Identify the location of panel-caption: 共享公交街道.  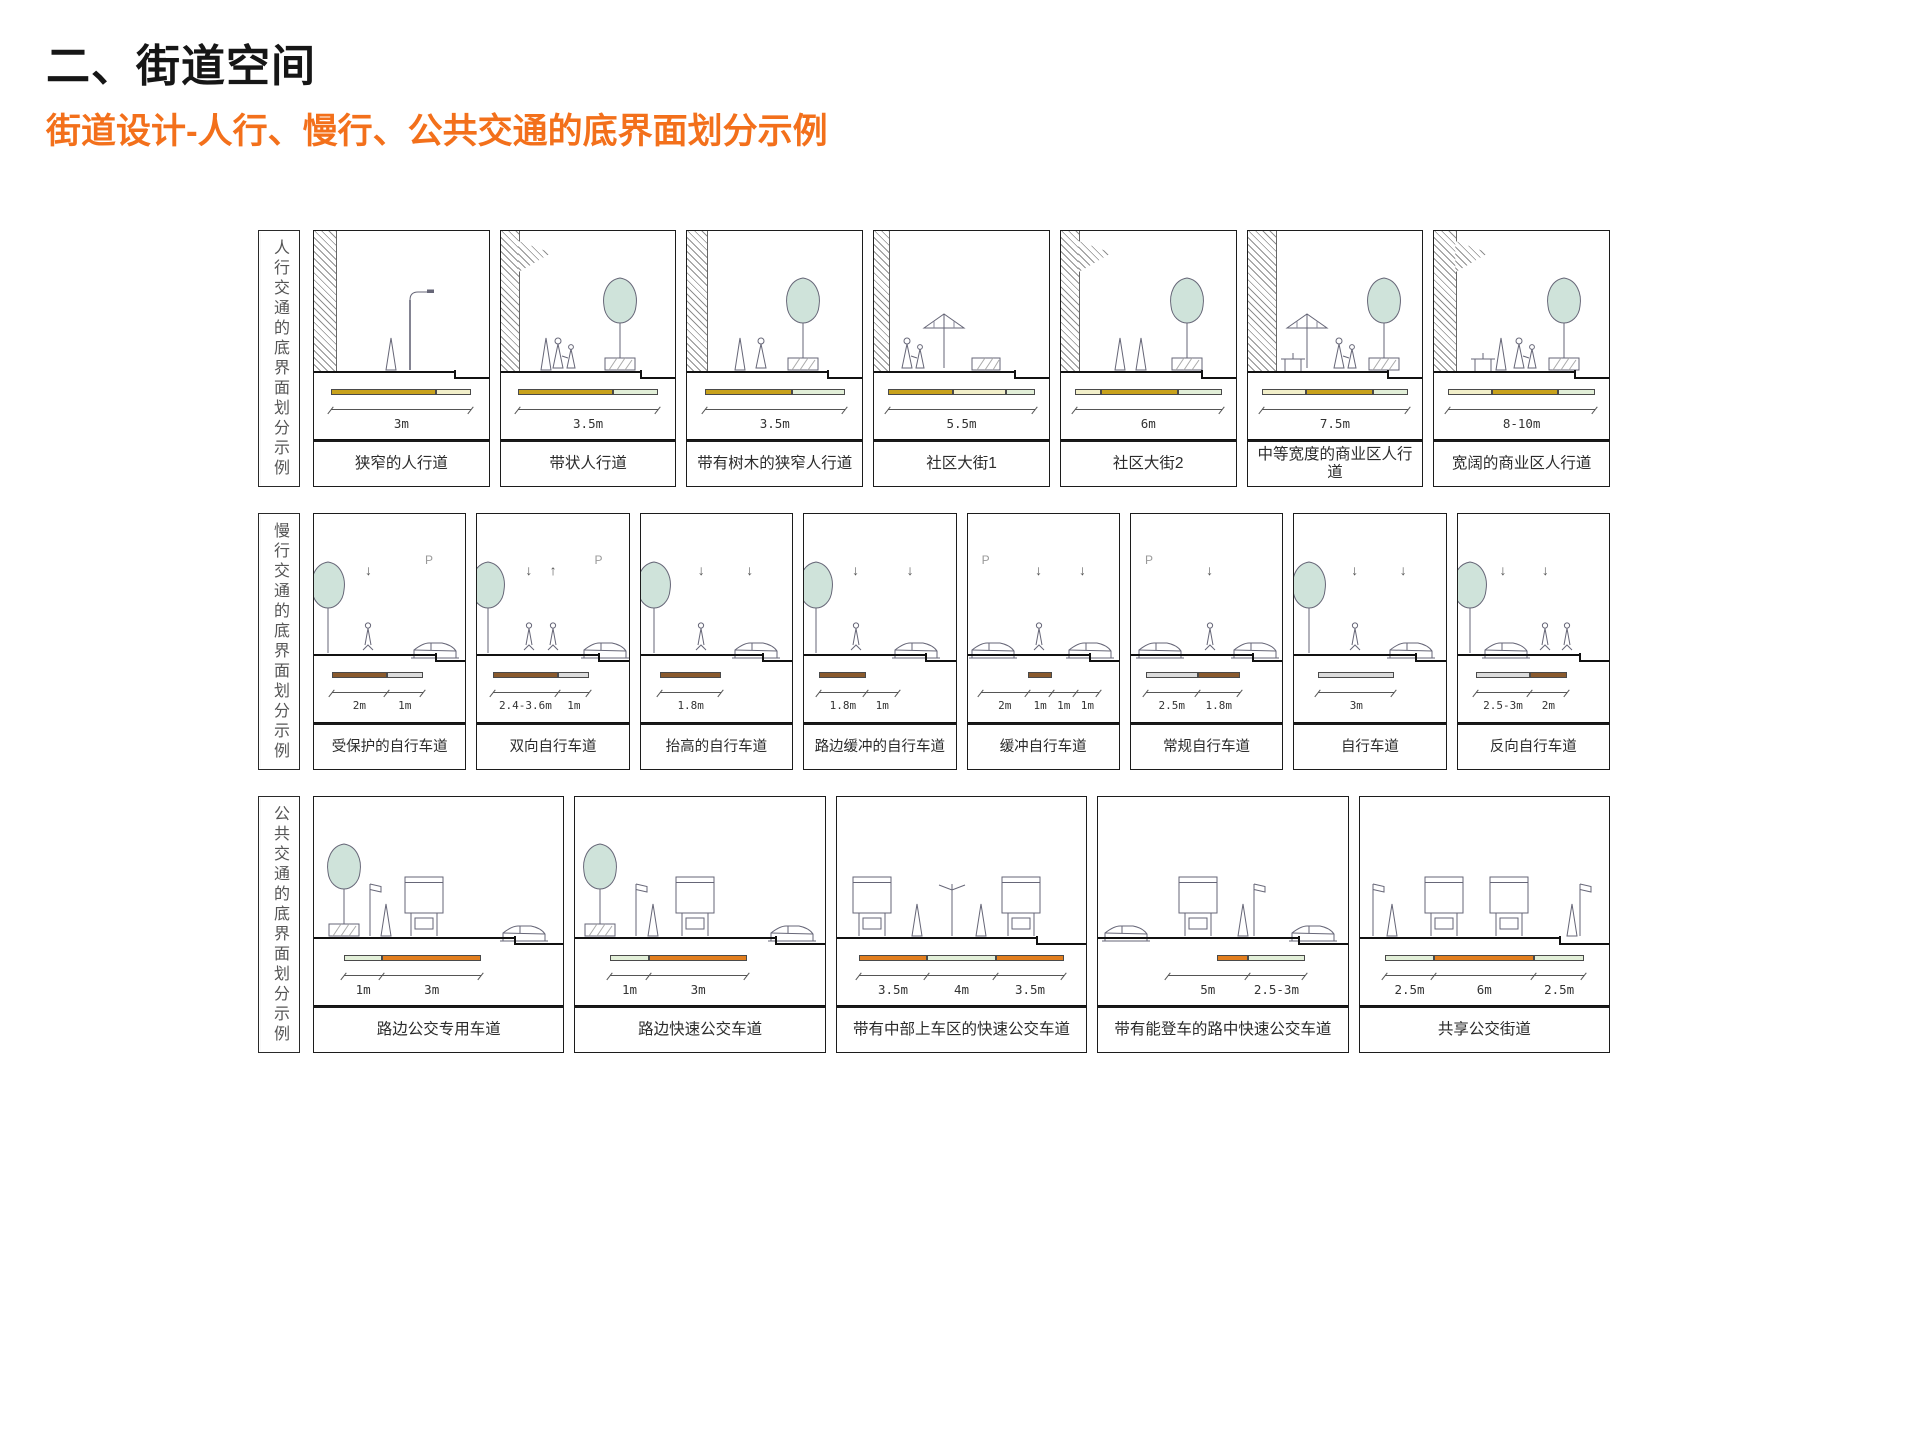
(1484, 1029).